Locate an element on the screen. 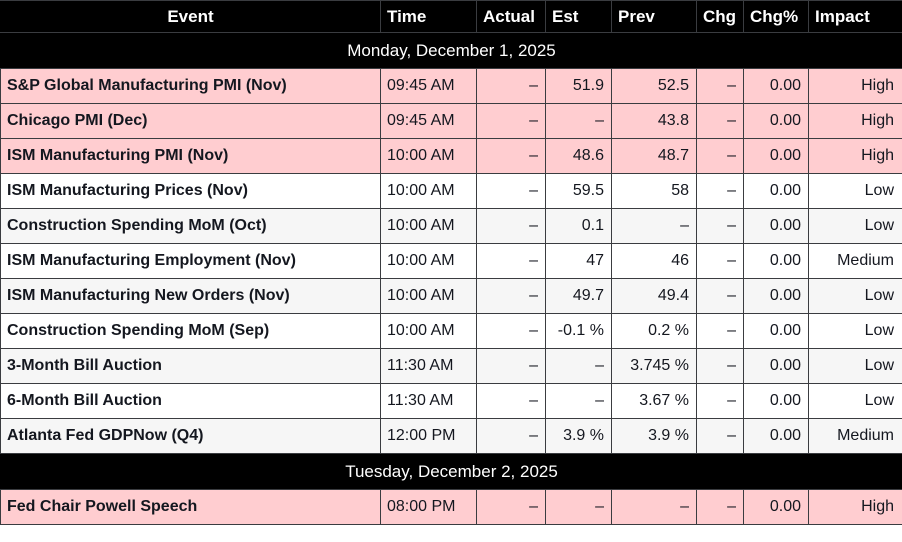  date-separator: Tuesday, December 2, 2025 is located at coordinates (451, 471).